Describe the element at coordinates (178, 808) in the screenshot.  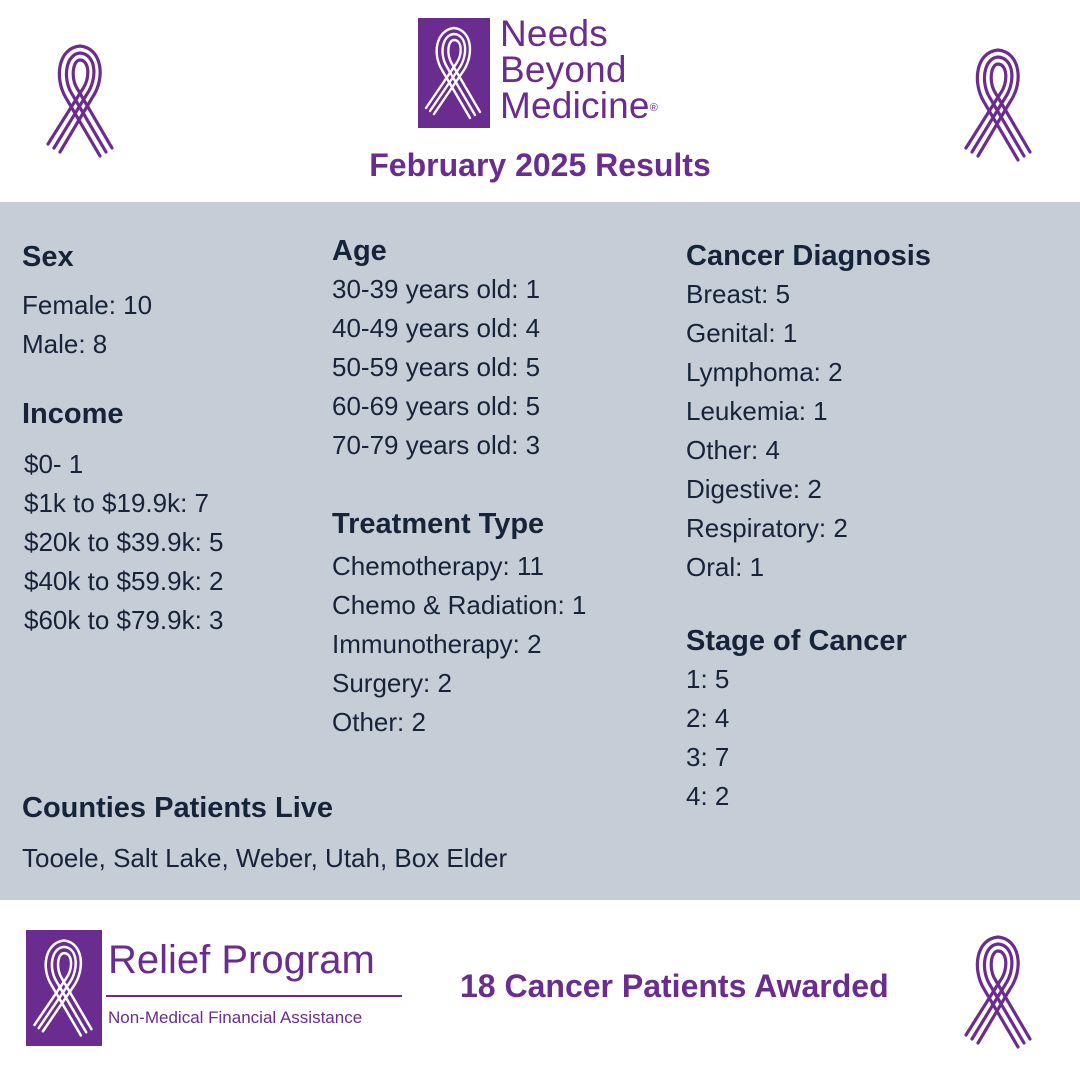
I see `section-title: Counties Patients Live` at that location.